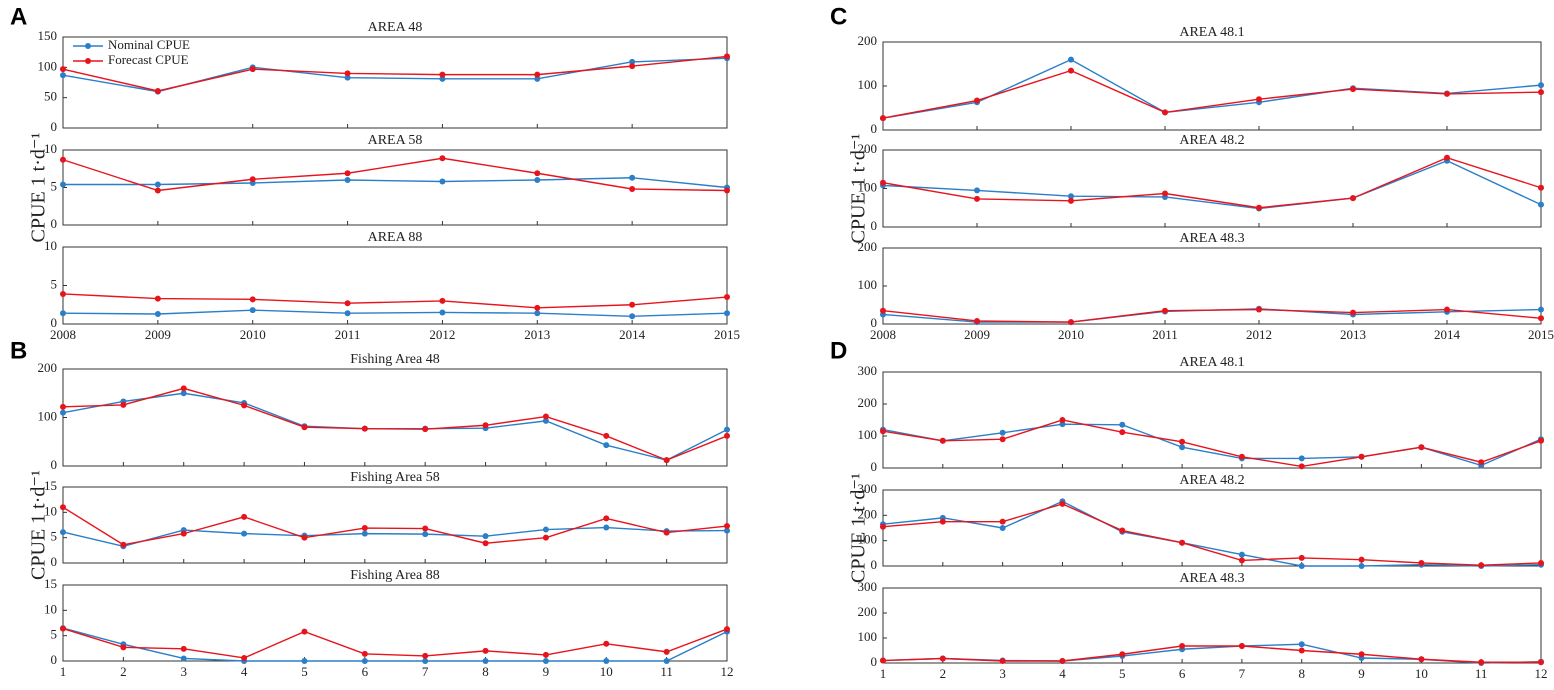  What do you see at coordinates (727, 671) in the screenshot?
I see `x-tick-label: 12` at bounding box center [727, 671].